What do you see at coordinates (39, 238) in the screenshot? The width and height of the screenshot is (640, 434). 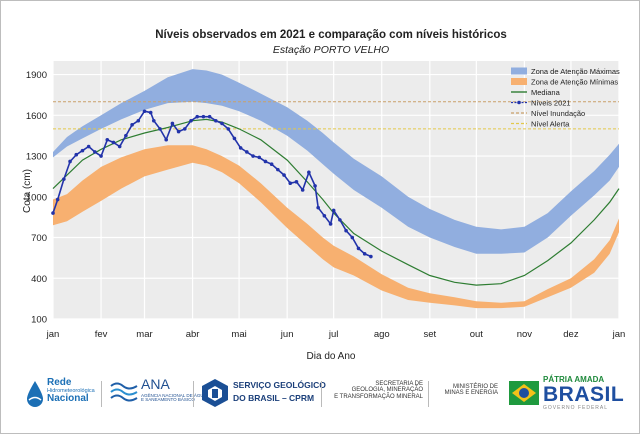 I see `y-tick-label: 700` at bounding box center [39, 238].